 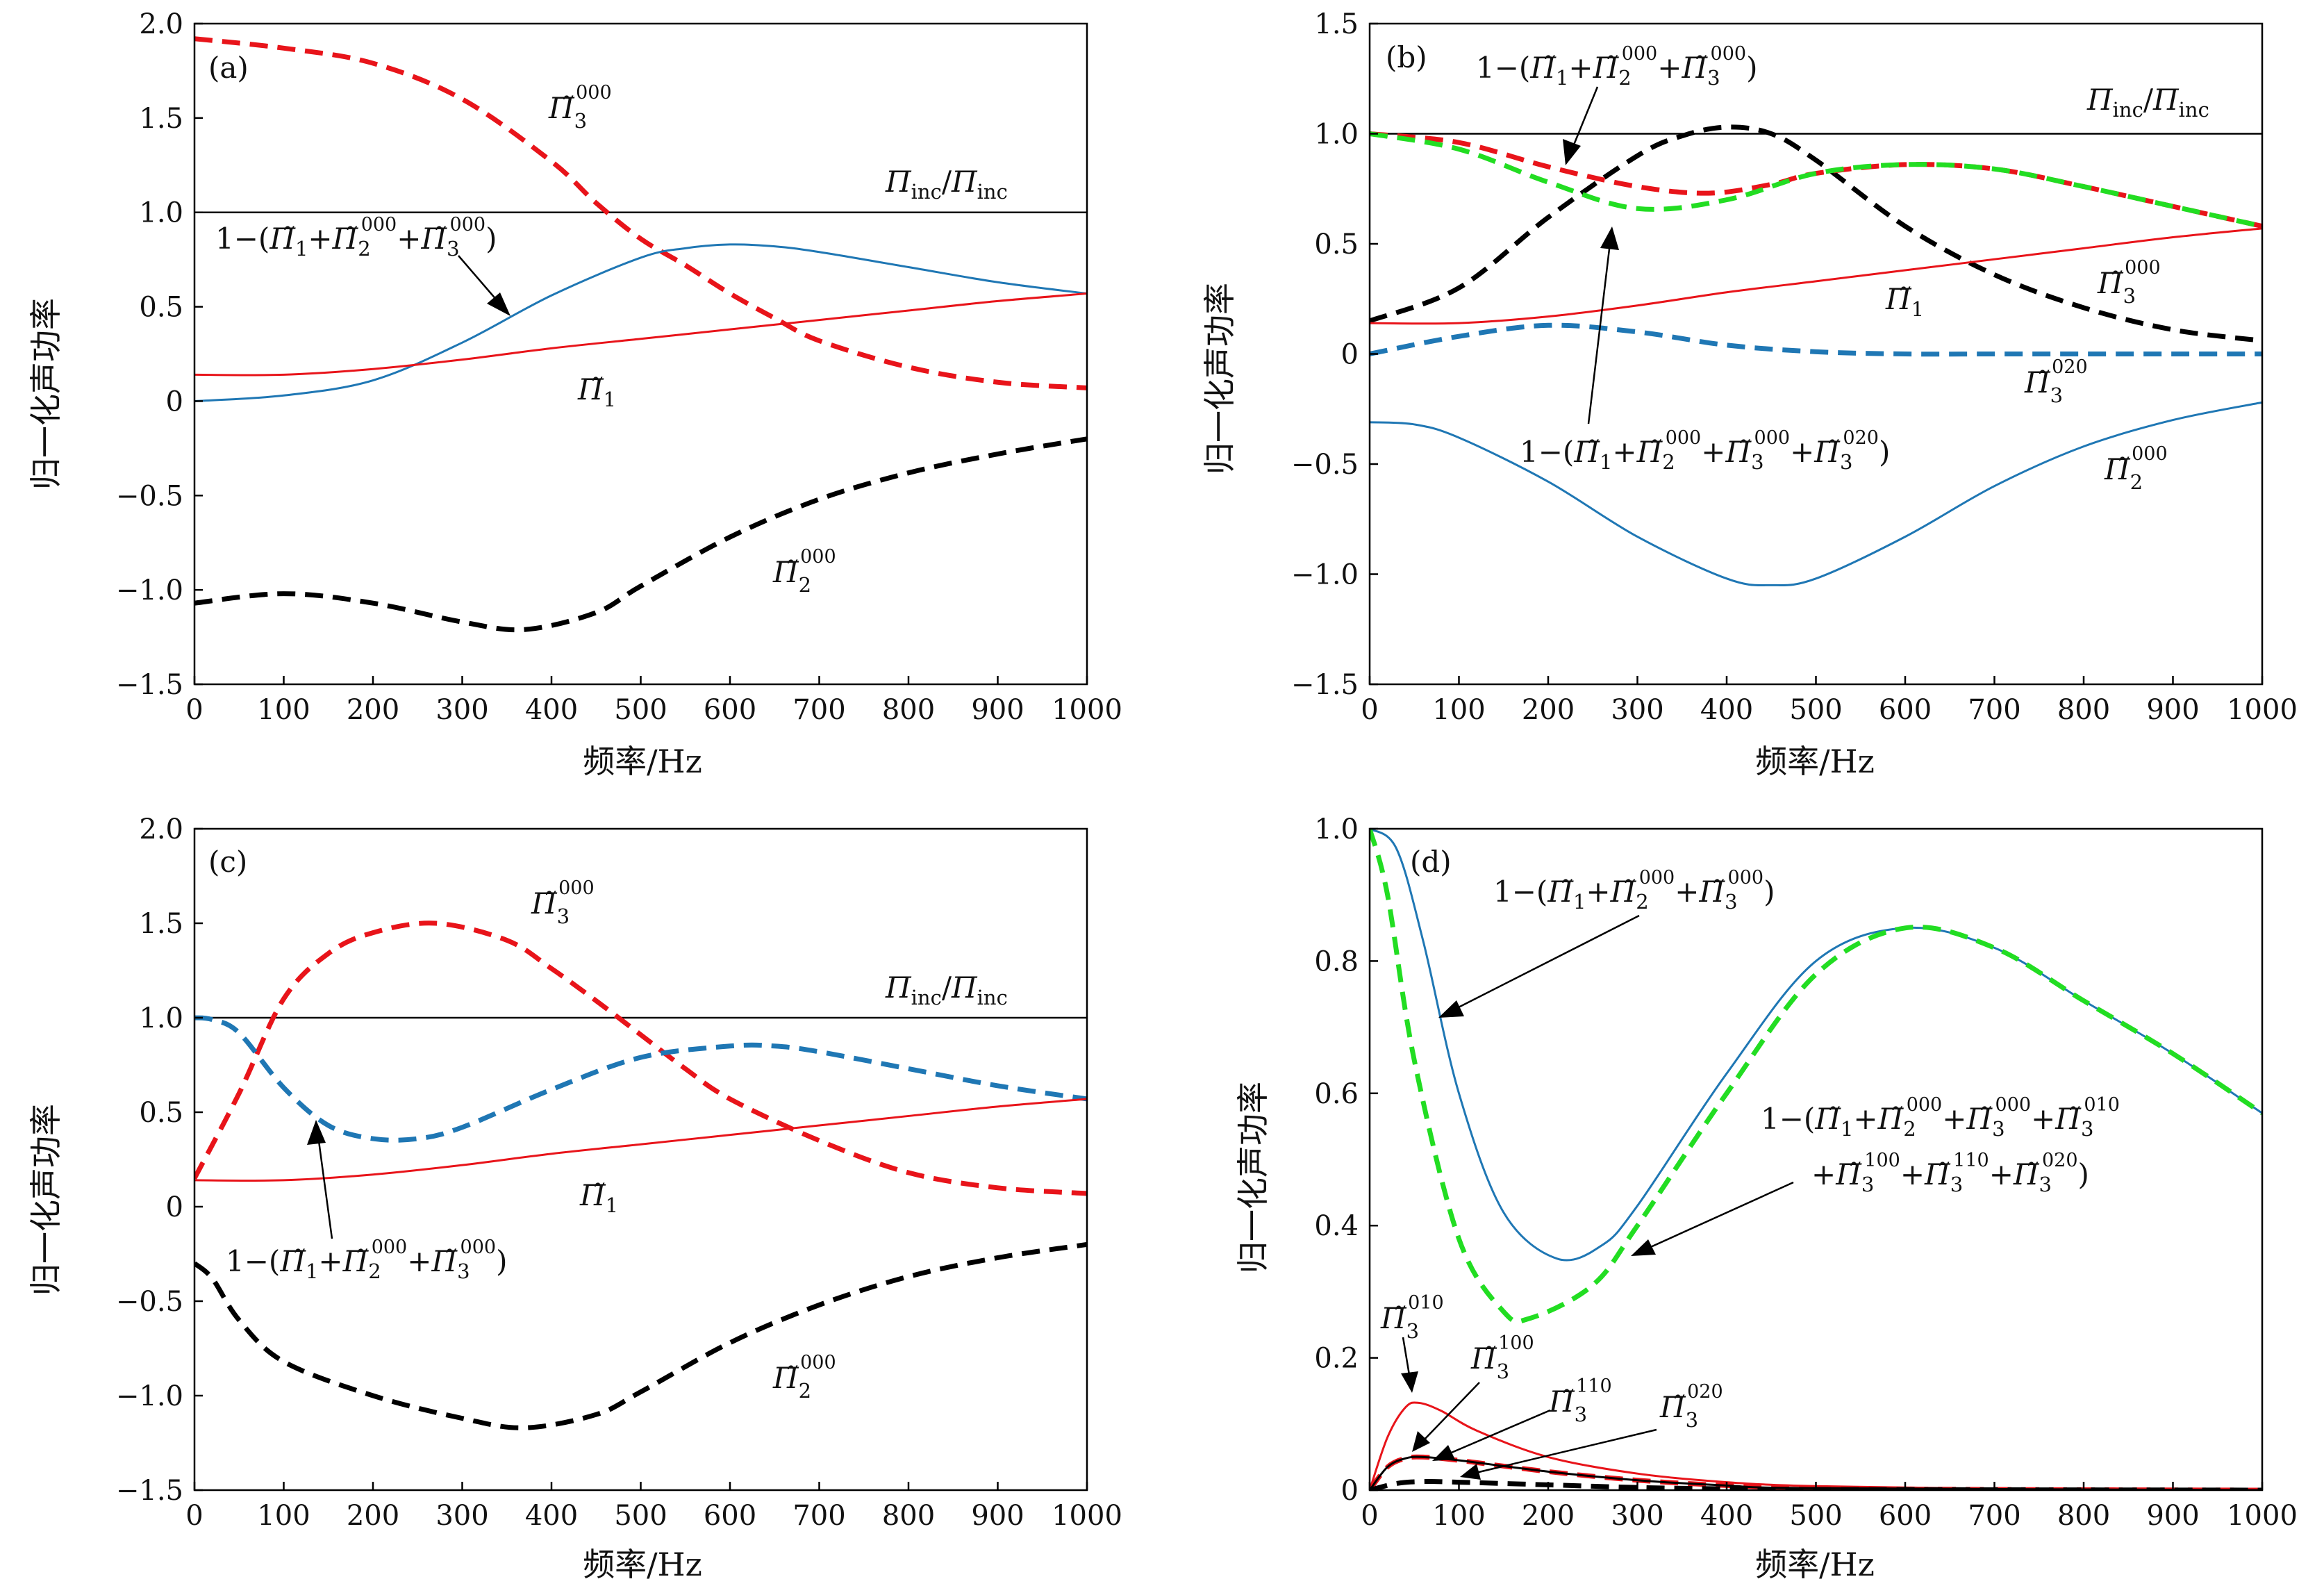 I want to click on x-axis-label-a: 频率/Hz, so click(x=642, y=761).